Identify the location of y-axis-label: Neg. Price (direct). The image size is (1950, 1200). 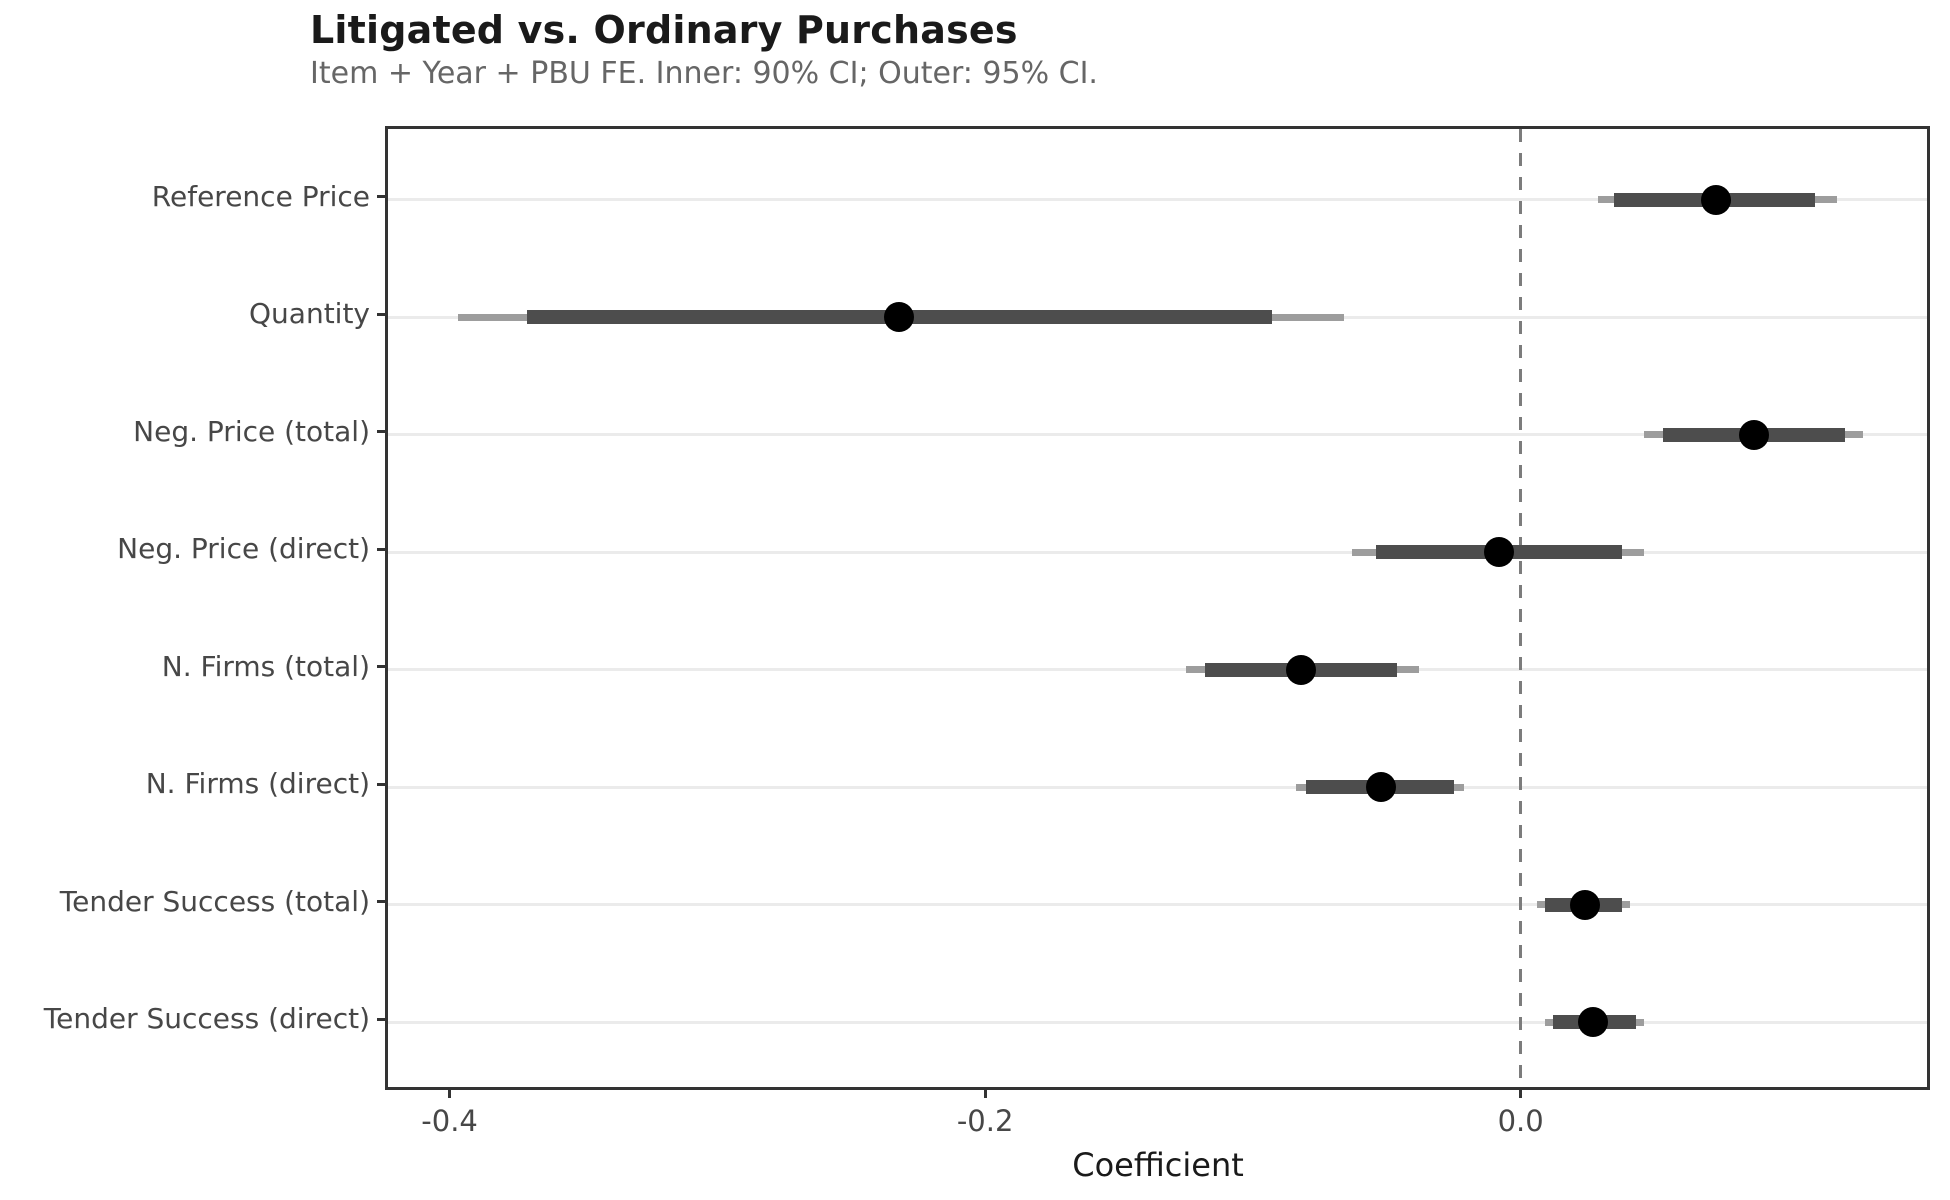
(243, 549).